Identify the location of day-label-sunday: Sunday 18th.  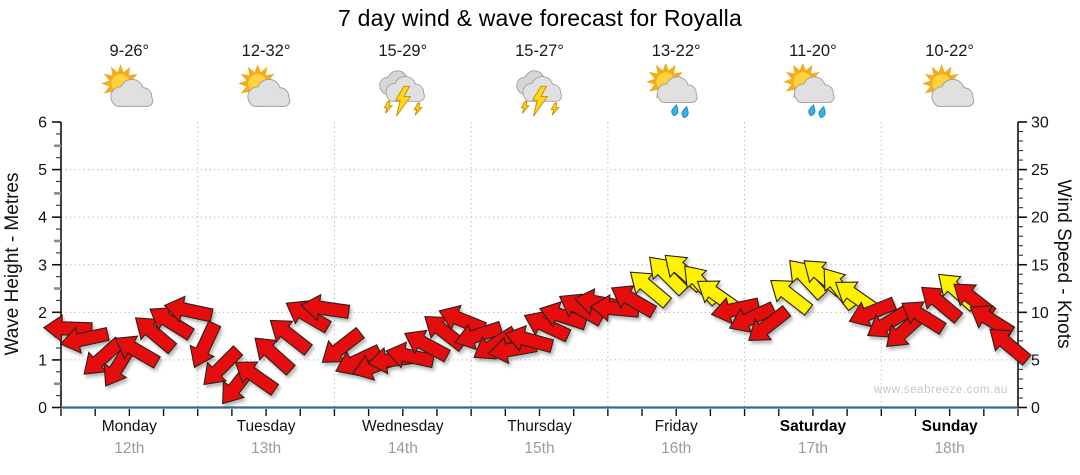
(950, 438).